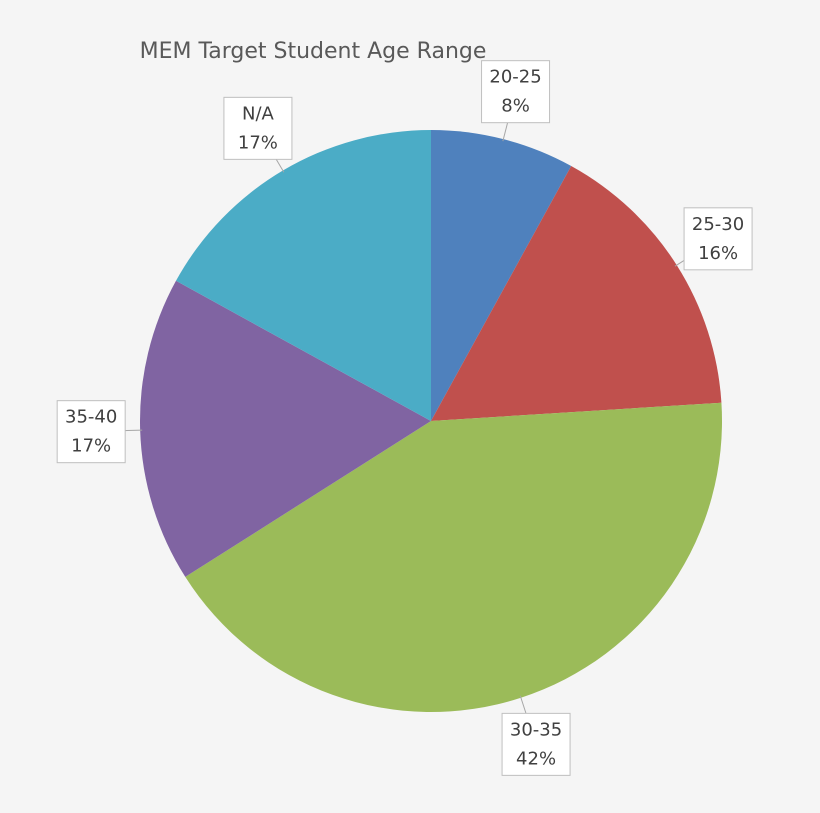 The width and height of the screenshot is (820, 813). Describe the element at coordinates (536, 729) in the screenshot. I see `category-label: 30-35` at that location.